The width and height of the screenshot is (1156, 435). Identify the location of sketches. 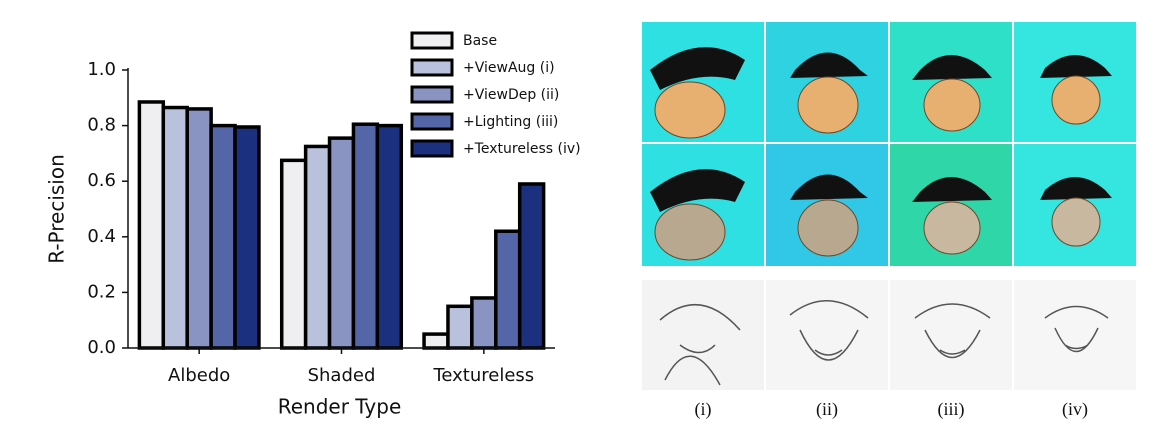
(884, 343).